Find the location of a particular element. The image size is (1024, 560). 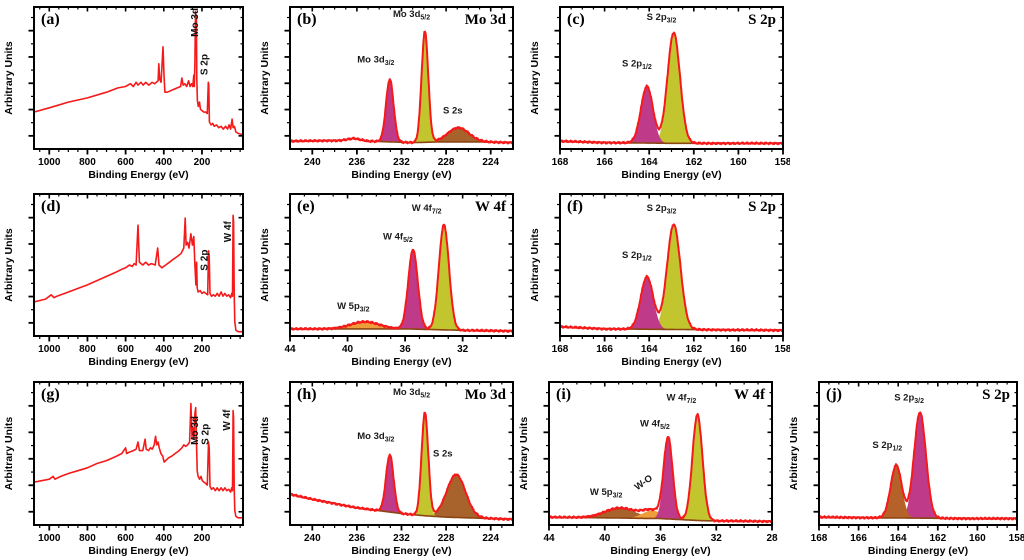

x-tick-label: 166 is located at coordinates (858, 538).